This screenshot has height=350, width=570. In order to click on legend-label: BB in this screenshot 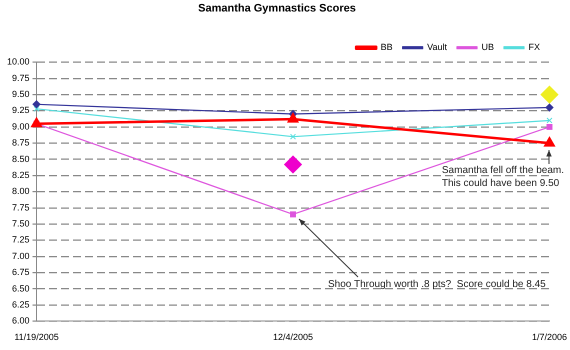, I will do `click(386, 47)`.